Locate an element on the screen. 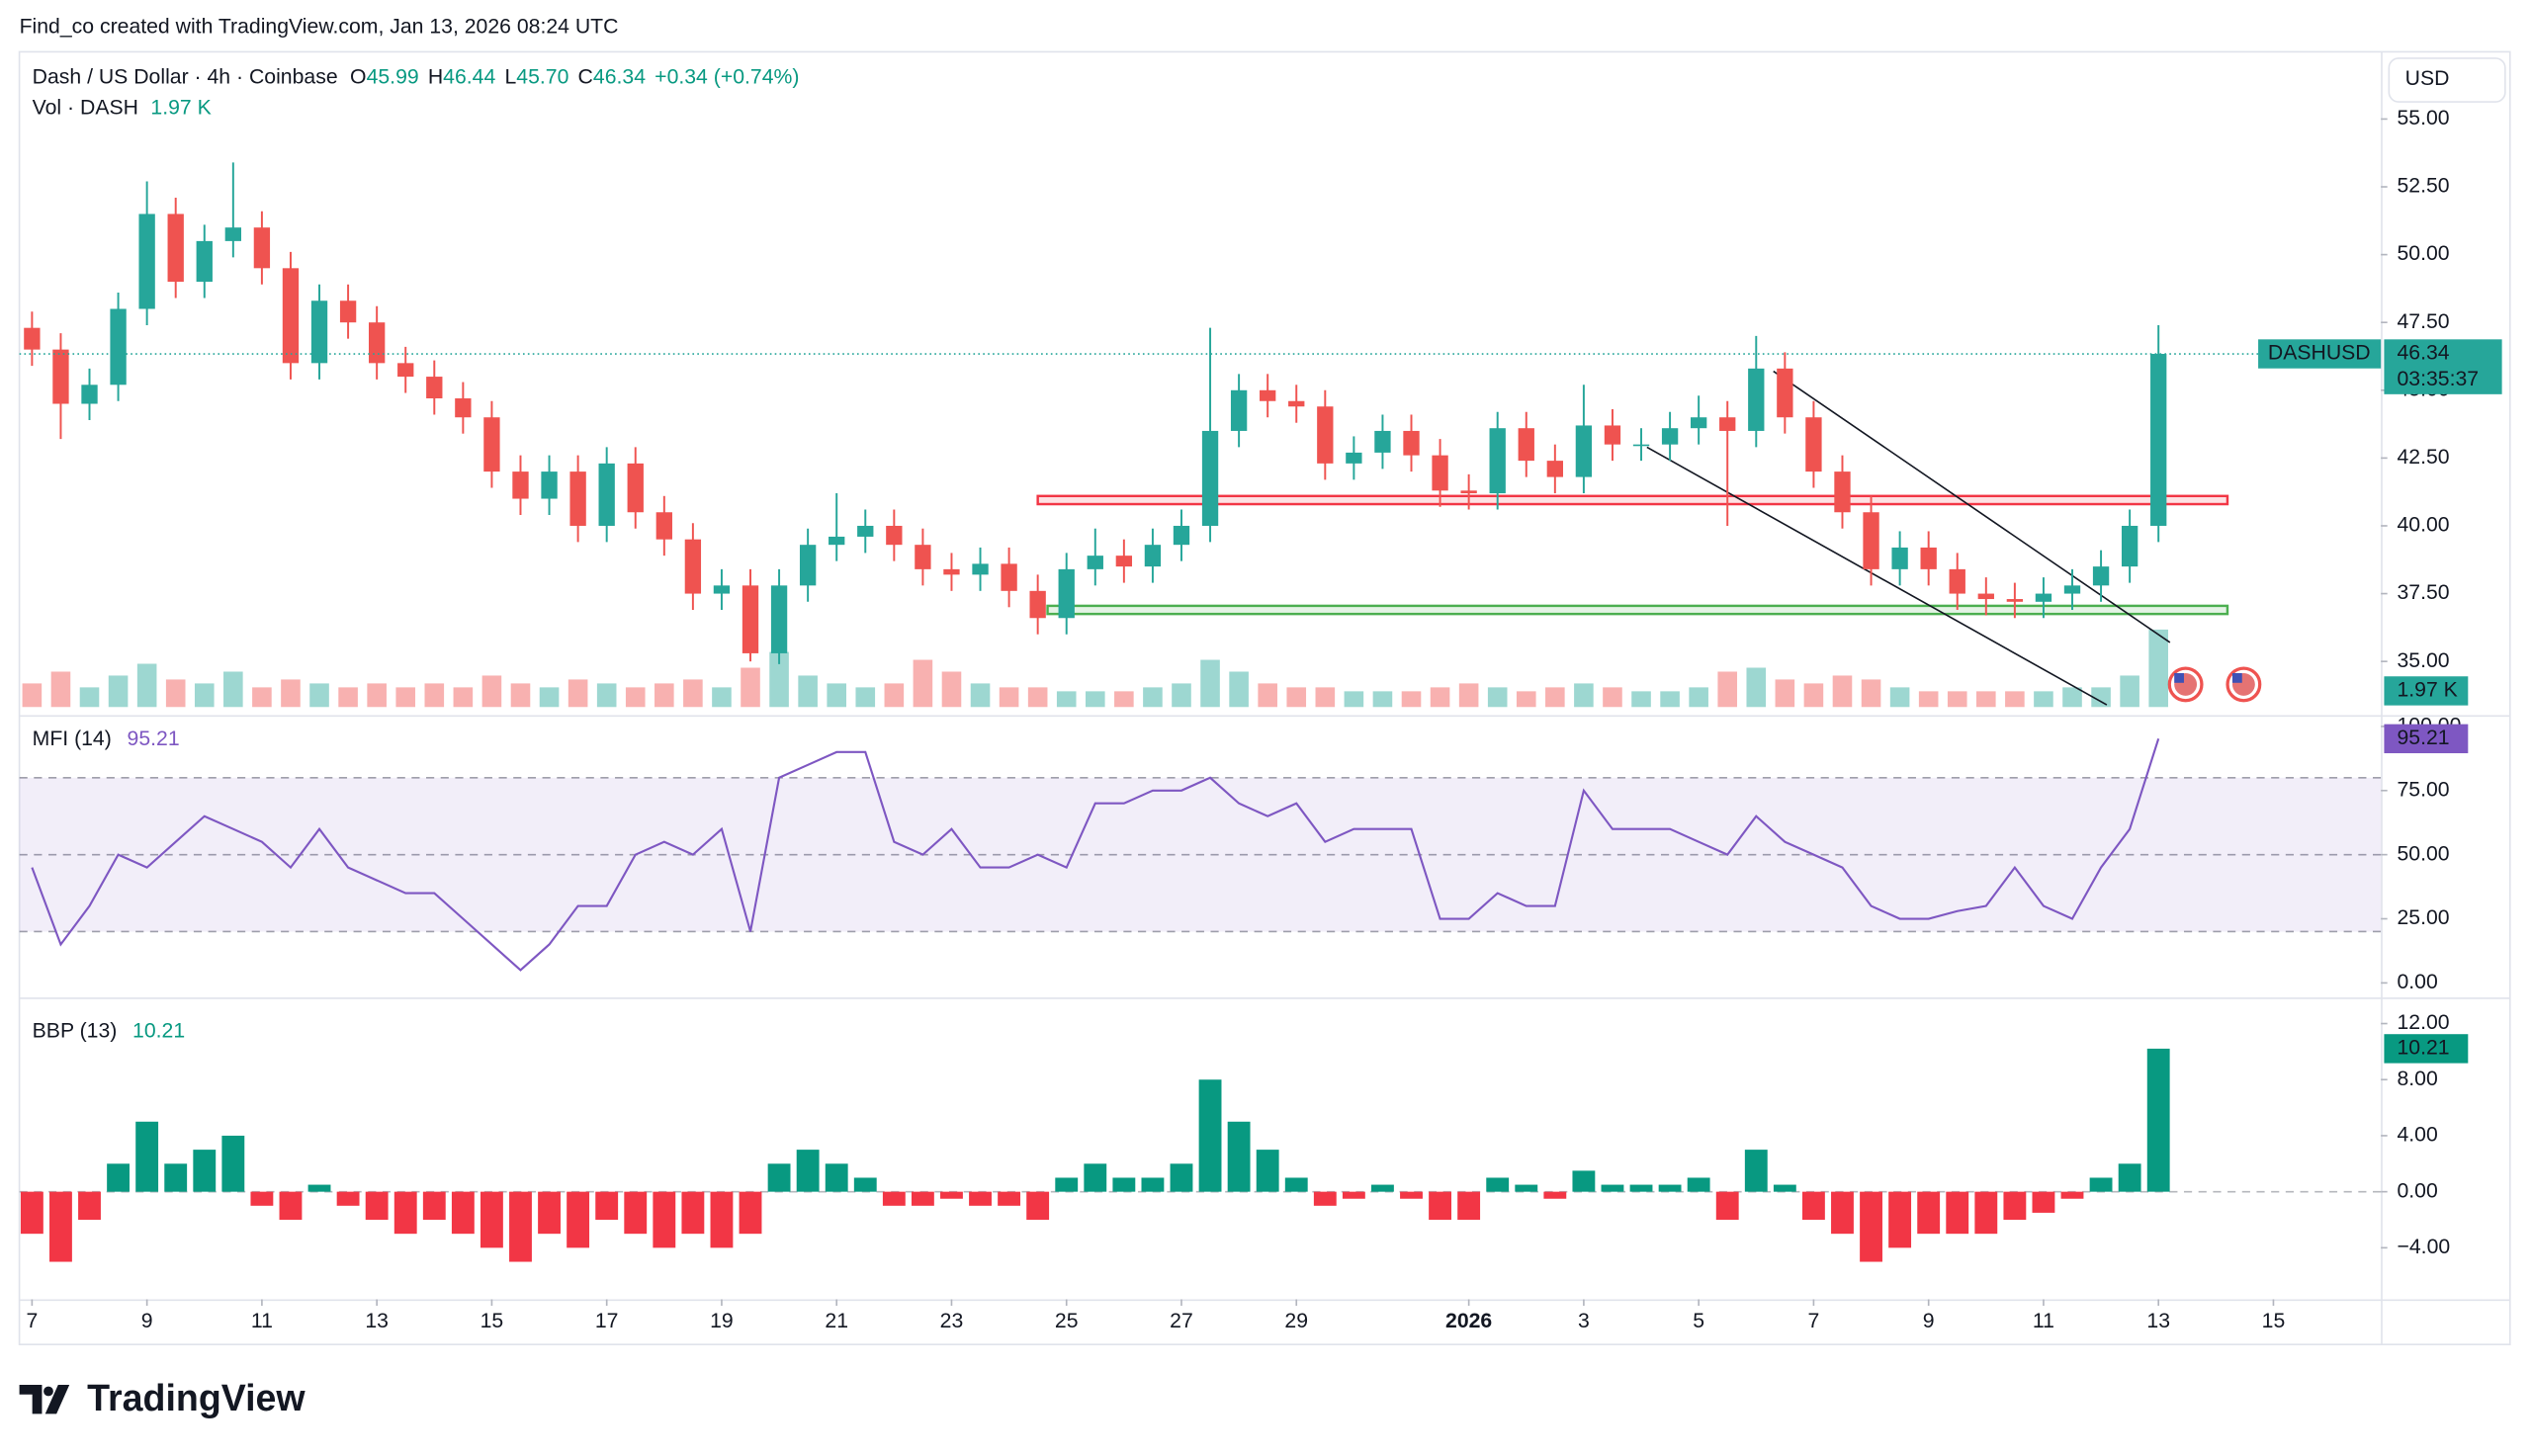  x-tick-label: 11 is located at coordinates (262, 1321).